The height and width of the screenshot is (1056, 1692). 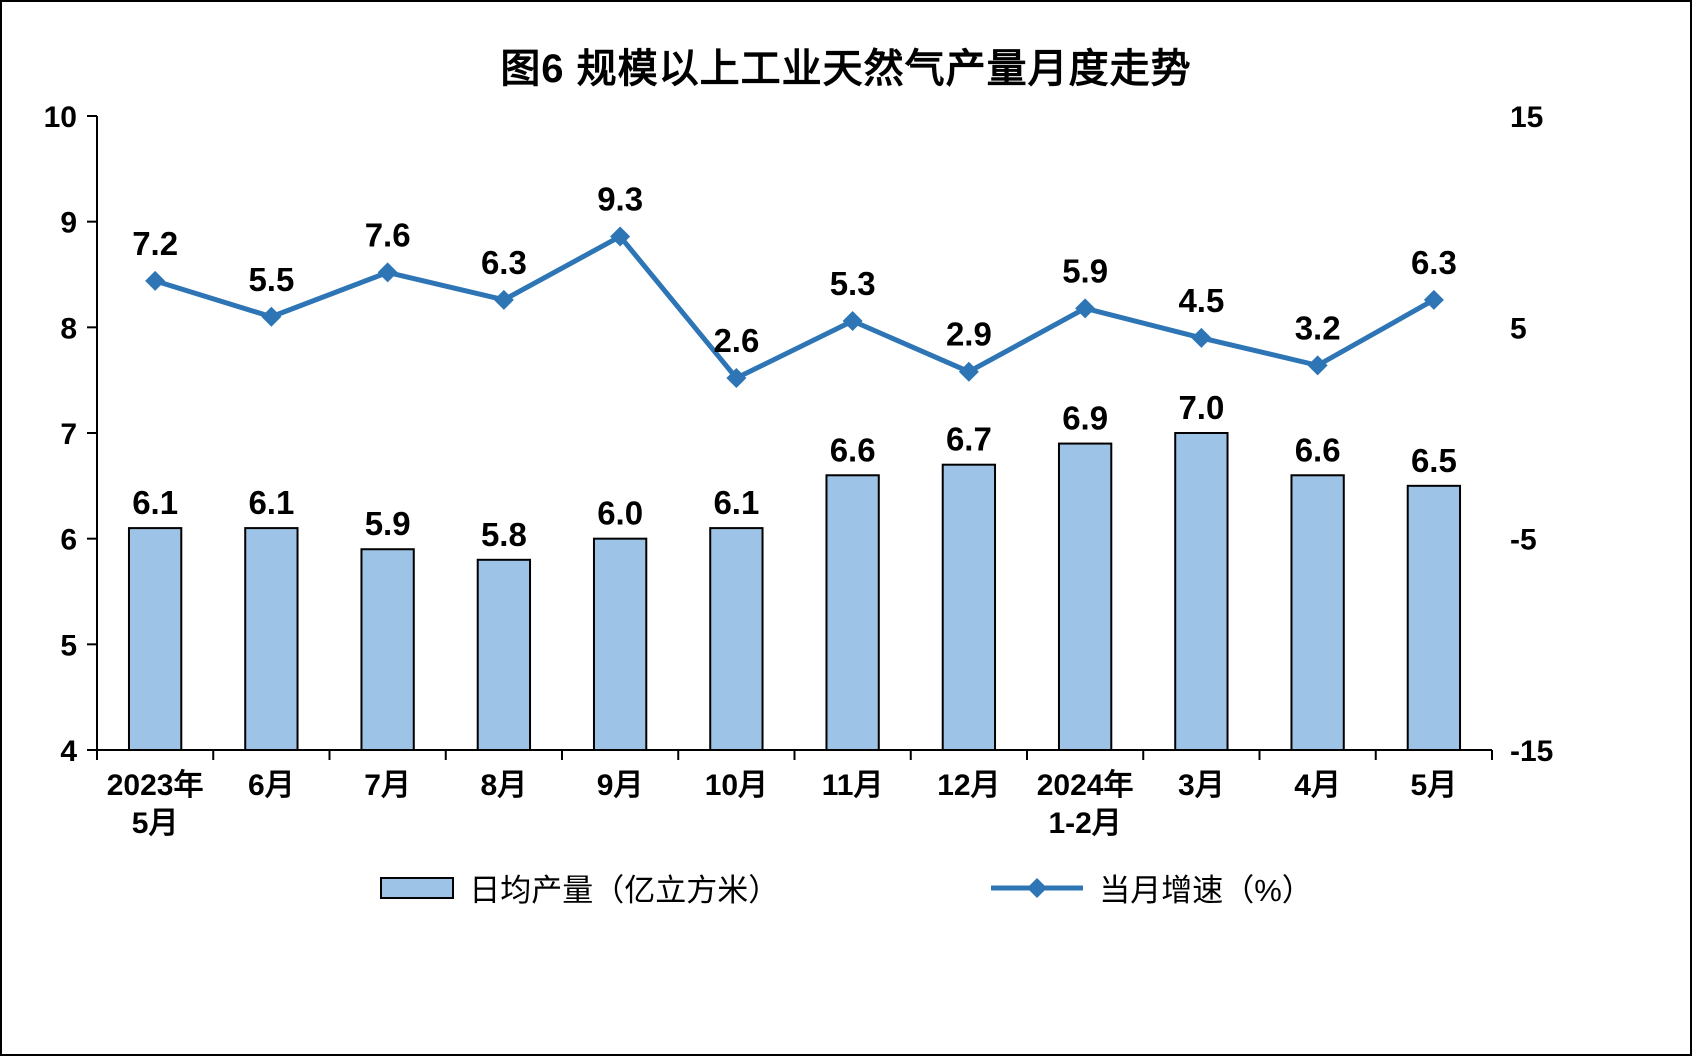 I want to click on line-value-label: 7.6, so click(x=388, y=234).